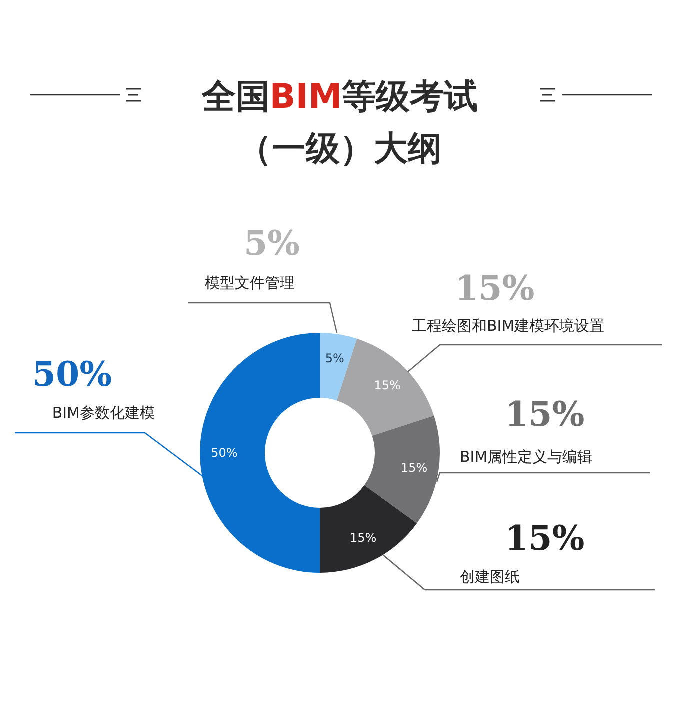  Describe the element at coordinates (508, 326) in the screenshot. I see `slice-label: 工程绘图和BIM建模环境设置` at that location.